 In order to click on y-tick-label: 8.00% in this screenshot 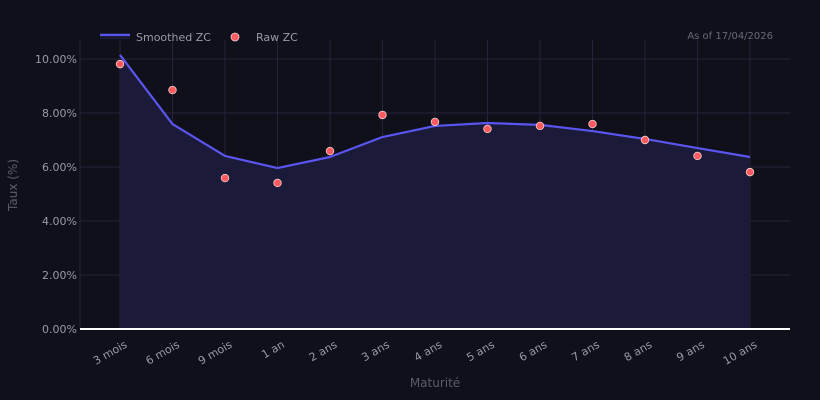, I will do `click(59, 113)`.